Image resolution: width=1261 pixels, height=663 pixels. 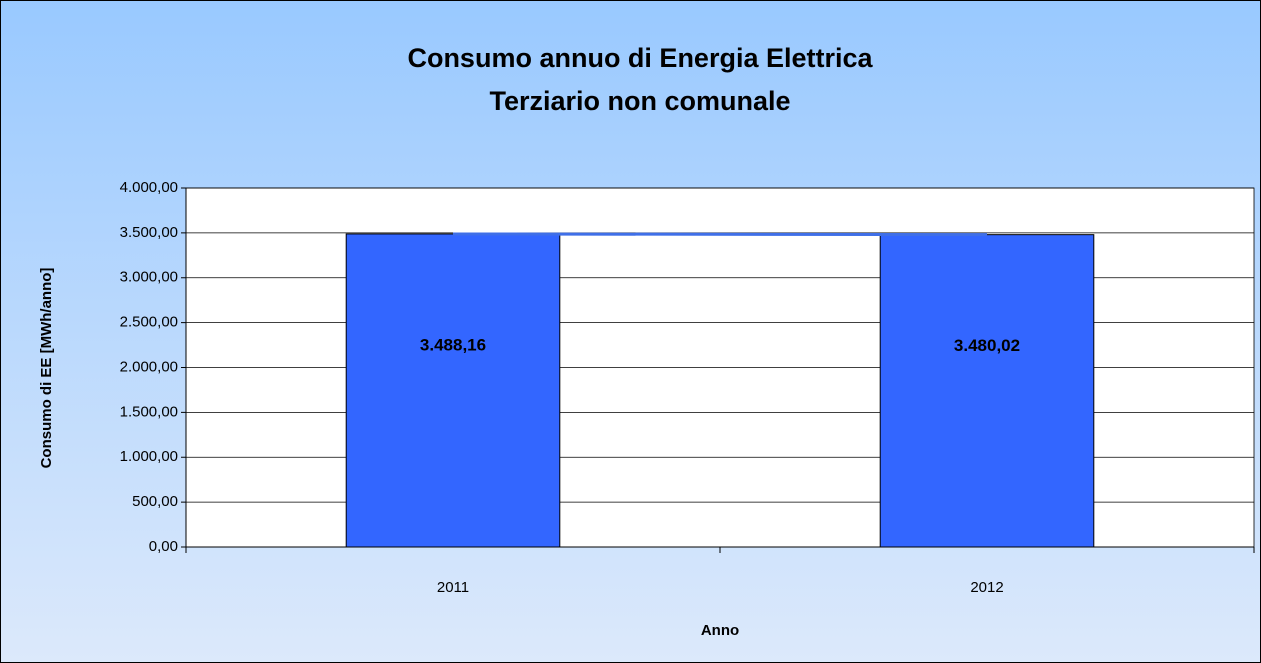 I want to click on y-axis-title: Consumo di EE [MWh/anno], so click(x=46, y=368).